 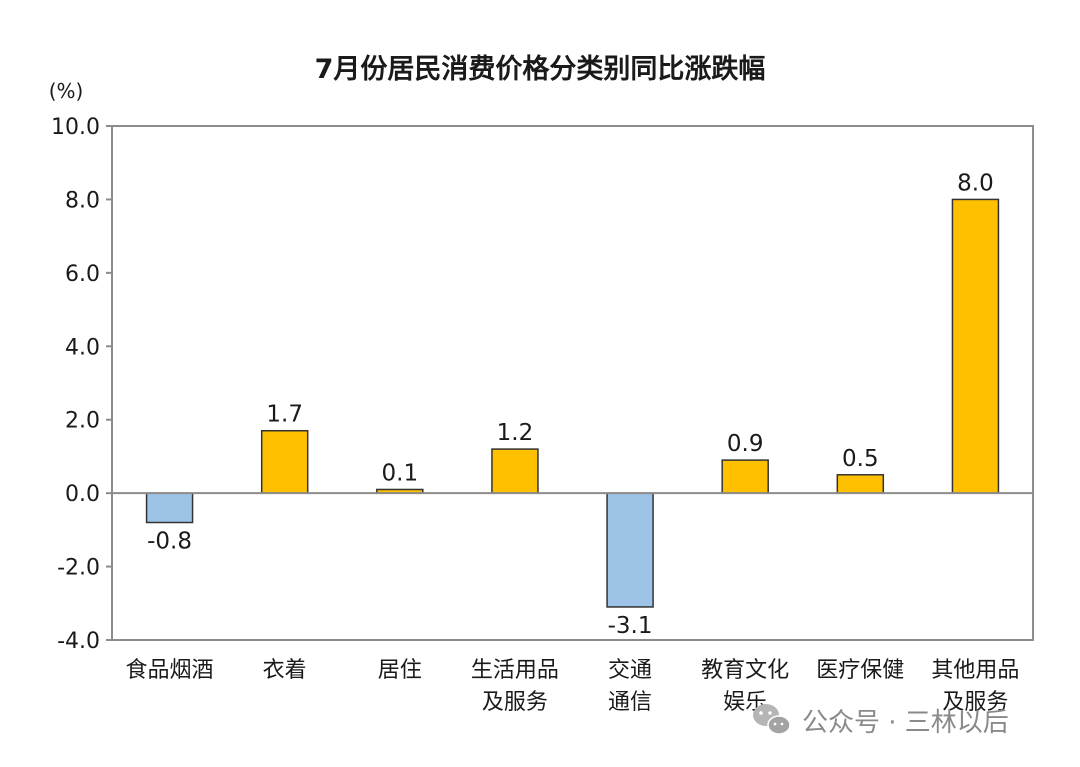 What do you see at coordinates (975, 183) in the screenshot?
I see `data-label: 8.0` at bounding box center [975, 183].